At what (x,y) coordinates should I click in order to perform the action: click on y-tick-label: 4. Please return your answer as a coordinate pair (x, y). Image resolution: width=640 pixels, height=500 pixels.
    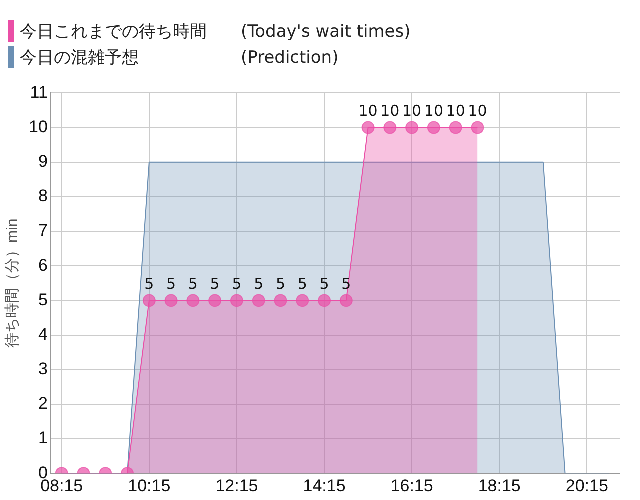
    Looking at the image, I should click on (43, 334).